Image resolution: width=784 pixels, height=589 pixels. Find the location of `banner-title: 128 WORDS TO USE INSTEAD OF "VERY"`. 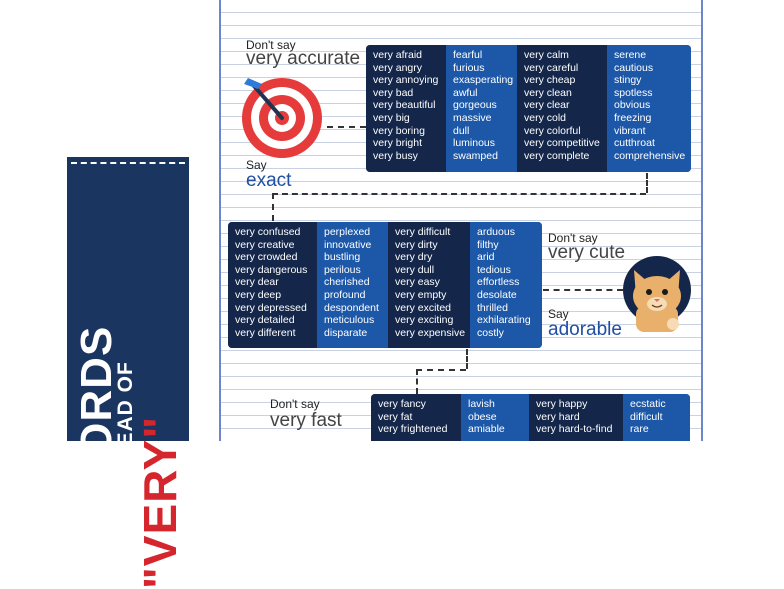

banner-title: 128 WORDS TO USE INSTEAD OF "VERY" is located at coordinates (129, 454).